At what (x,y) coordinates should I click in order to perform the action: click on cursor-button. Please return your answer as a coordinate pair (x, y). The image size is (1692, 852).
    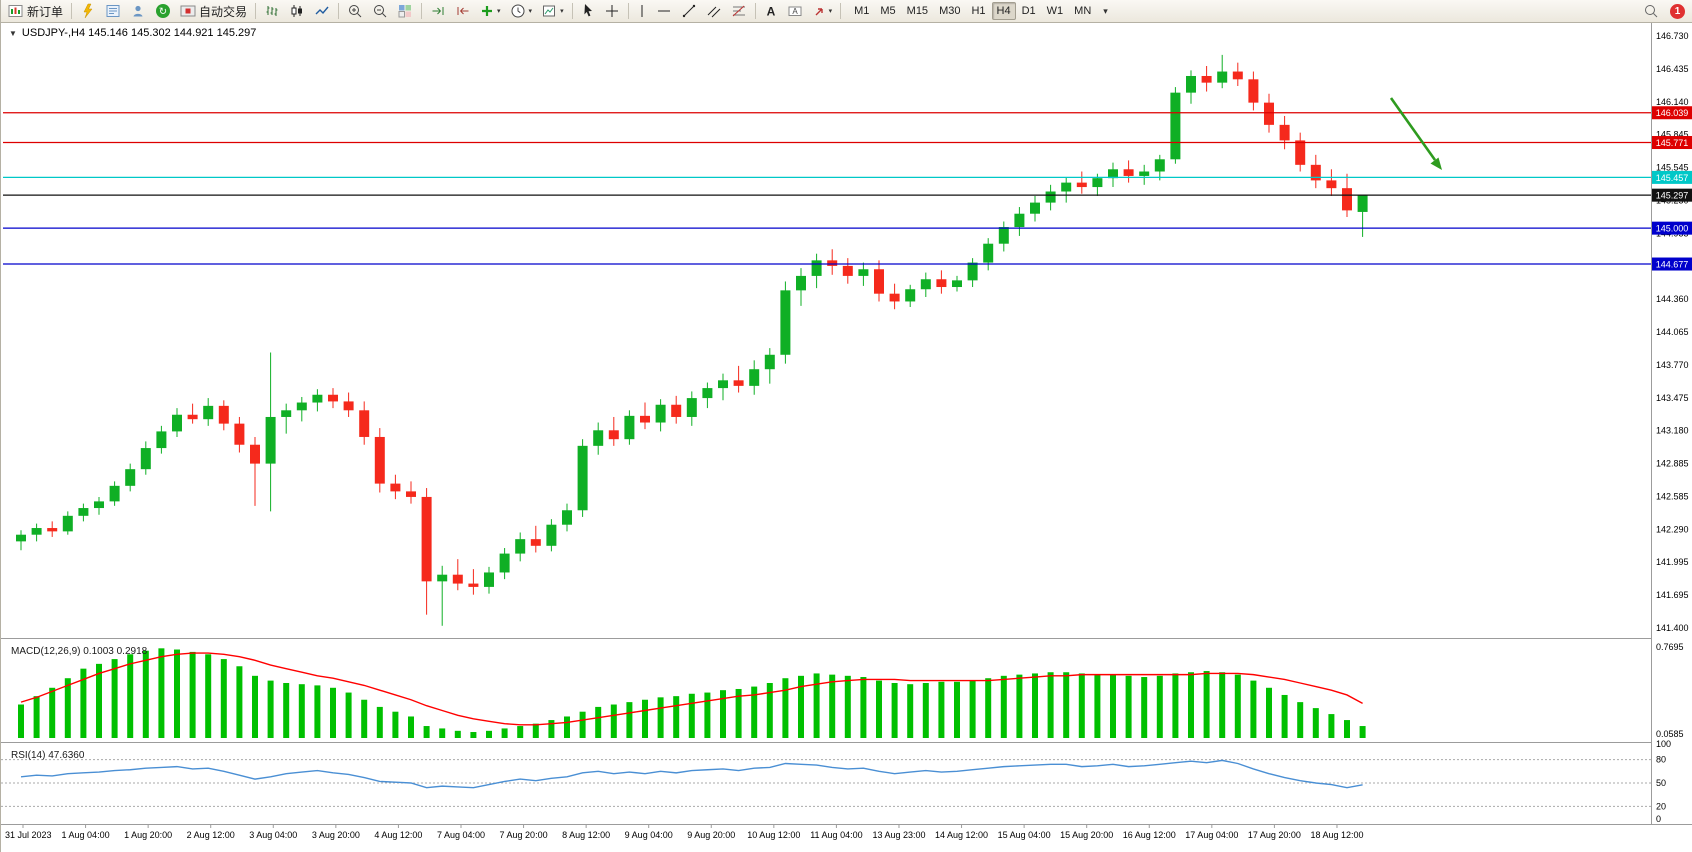
    Looking at the image, I should click on (588, 11).